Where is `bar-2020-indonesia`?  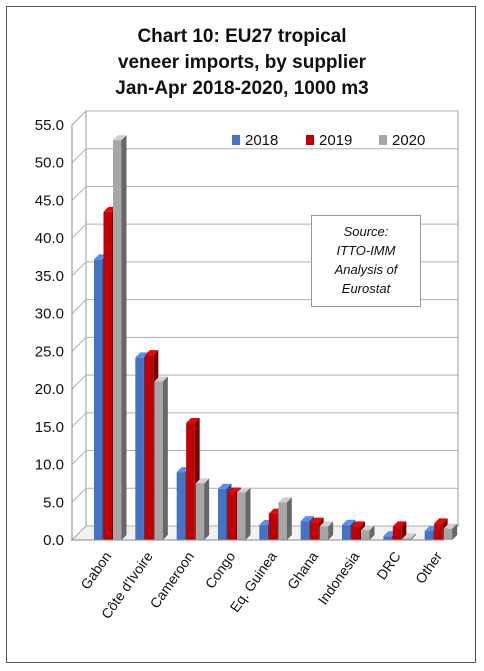 bar-2020-indonesia is located at coordinates (368, 532).